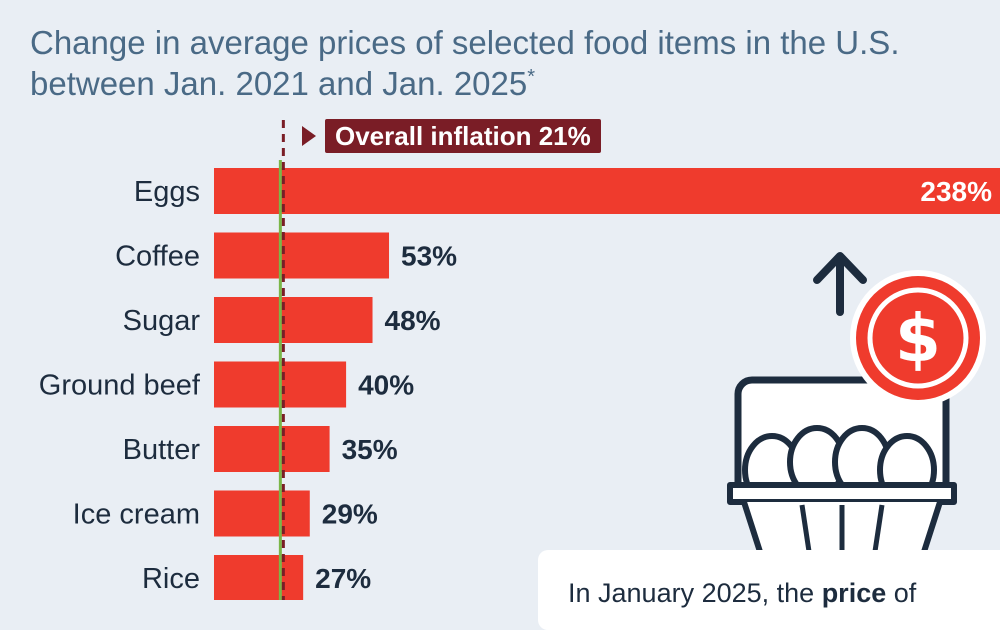 Image resolution: width=1000 pixels, height=630 pixels. I want to click on value-label: 27%, so click(343, 578).